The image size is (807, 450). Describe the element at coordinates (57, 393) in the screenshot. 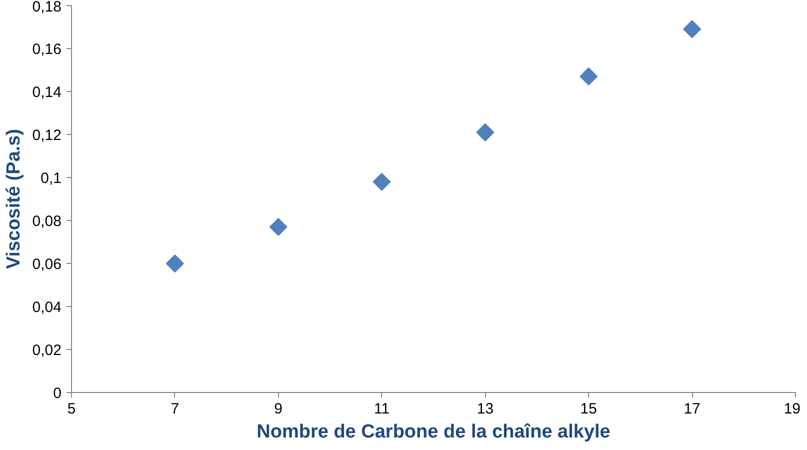

I see `y-tick-label: 0` at that location.